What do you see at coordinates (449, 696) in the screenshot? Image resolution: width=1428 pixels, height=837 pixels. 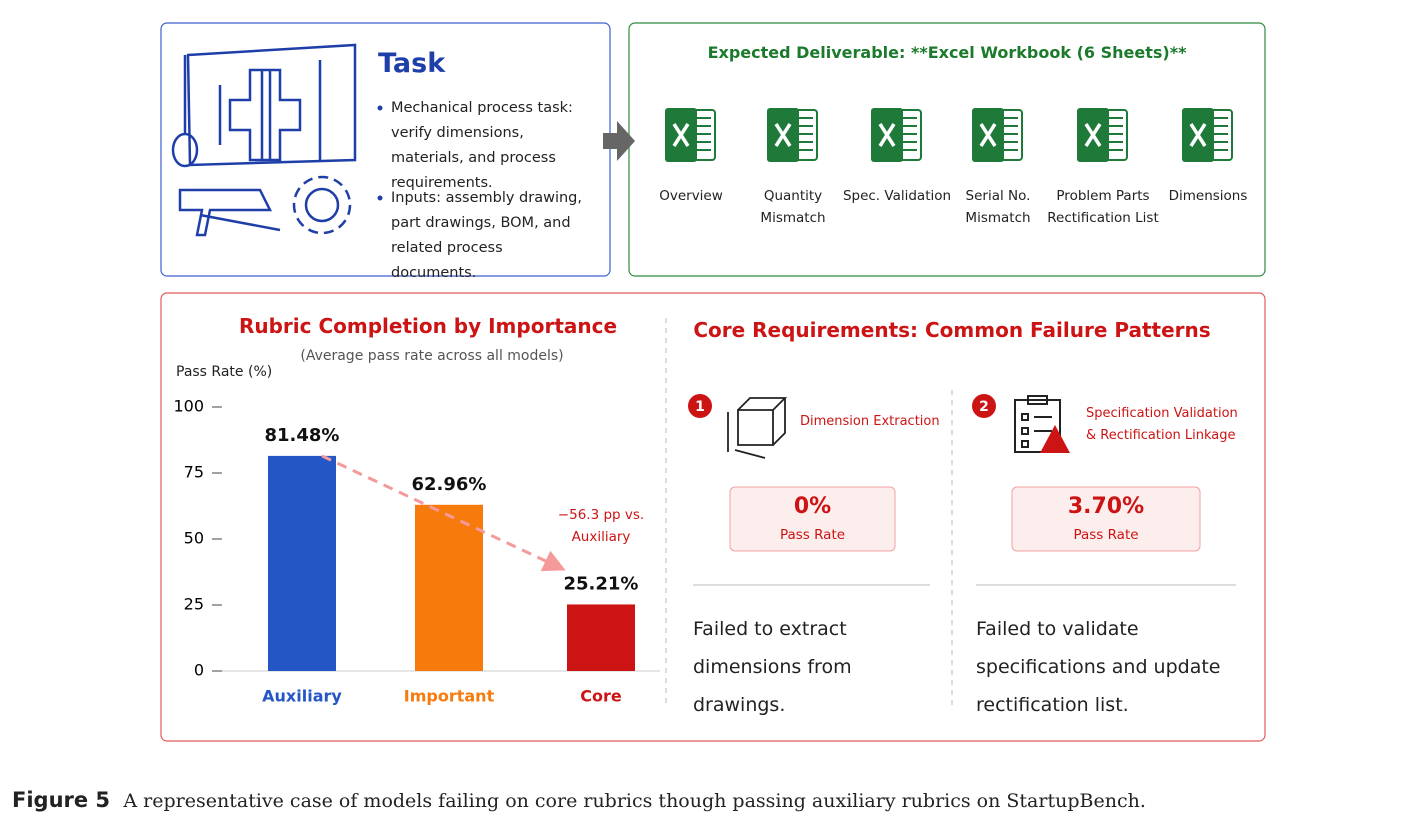 I see `x-tick-label: Important` at bounding box center [449, 696].